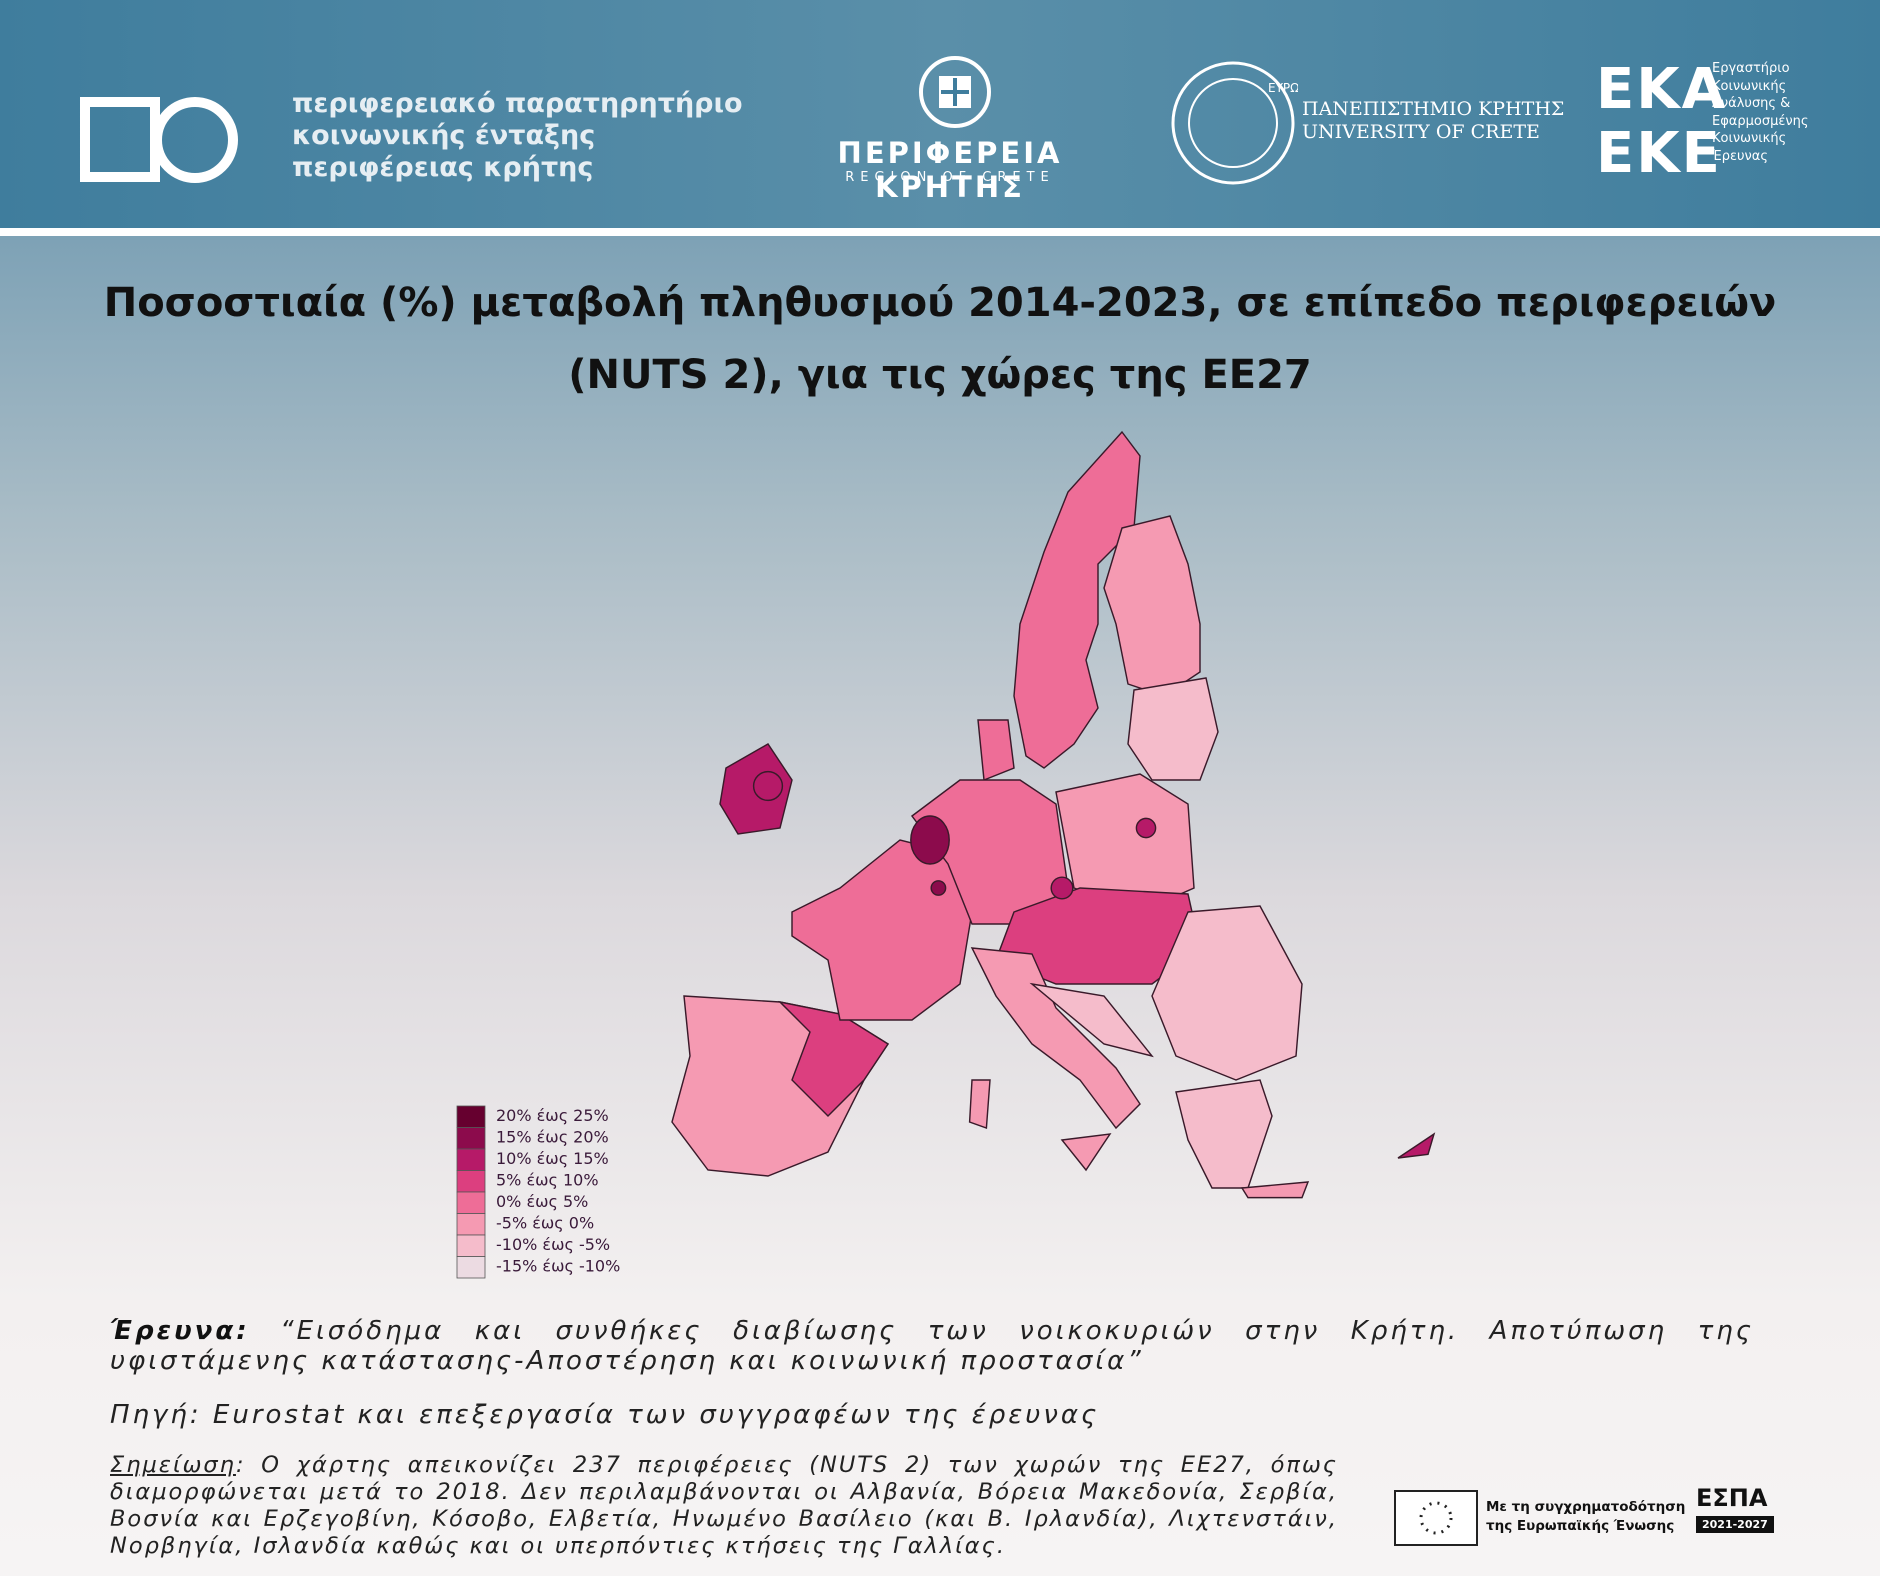 The image size is (1880, 1576). I want to click on text: ΕΚΕ, so click(1659, 153).